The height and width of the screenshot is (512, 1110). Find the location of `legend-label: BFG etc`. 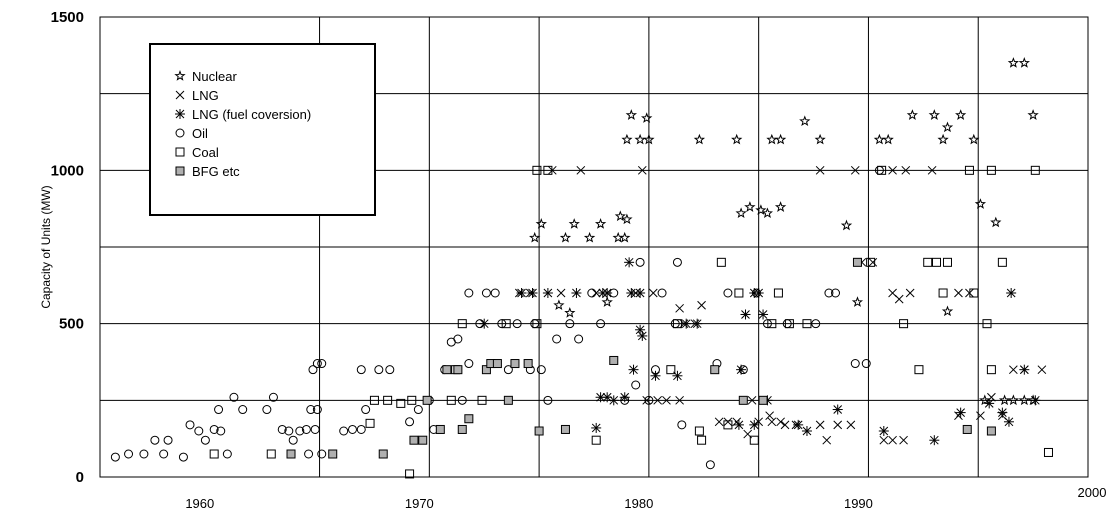

legend-label: BFG etc is located at coordinates (216, 171).